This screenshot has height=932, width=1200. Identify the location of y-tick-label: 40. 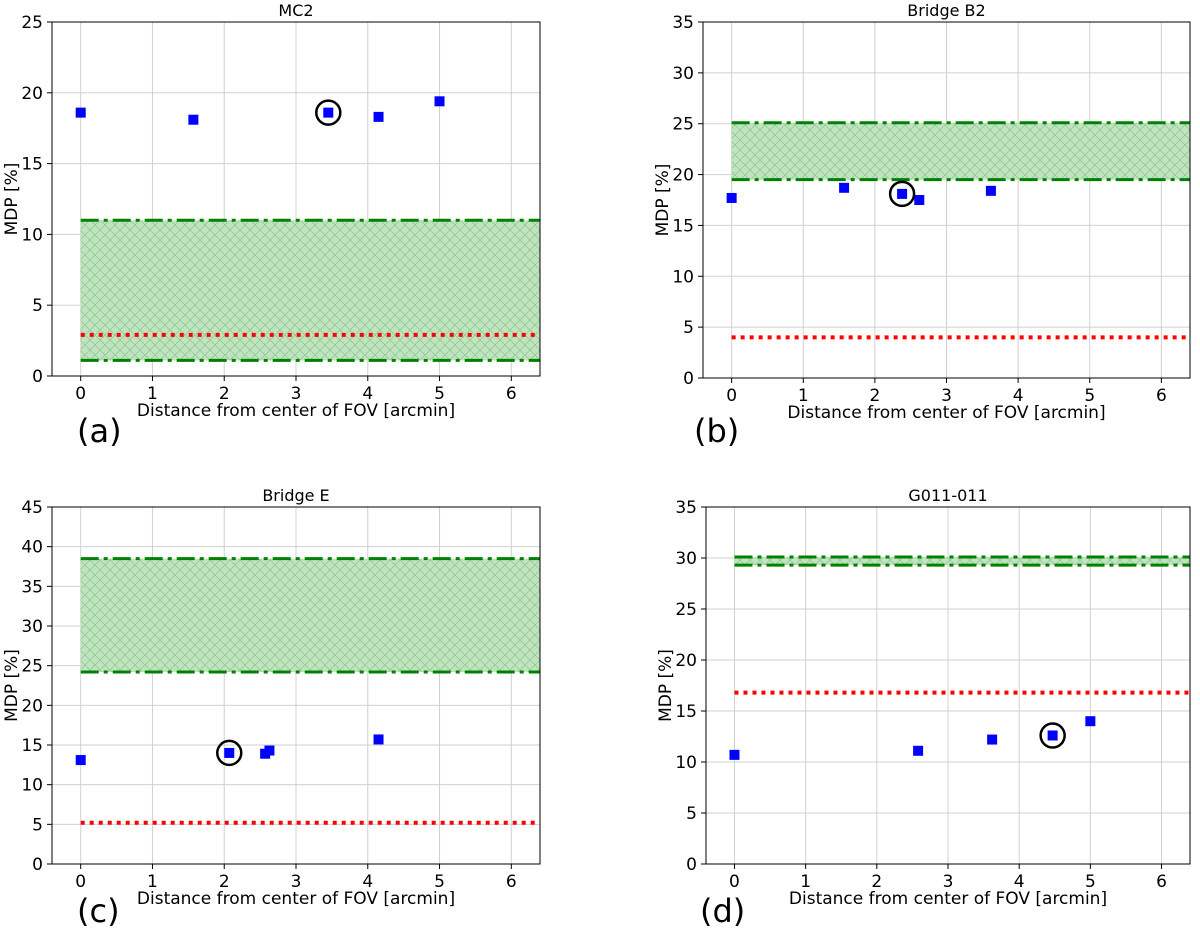
(32, 548).